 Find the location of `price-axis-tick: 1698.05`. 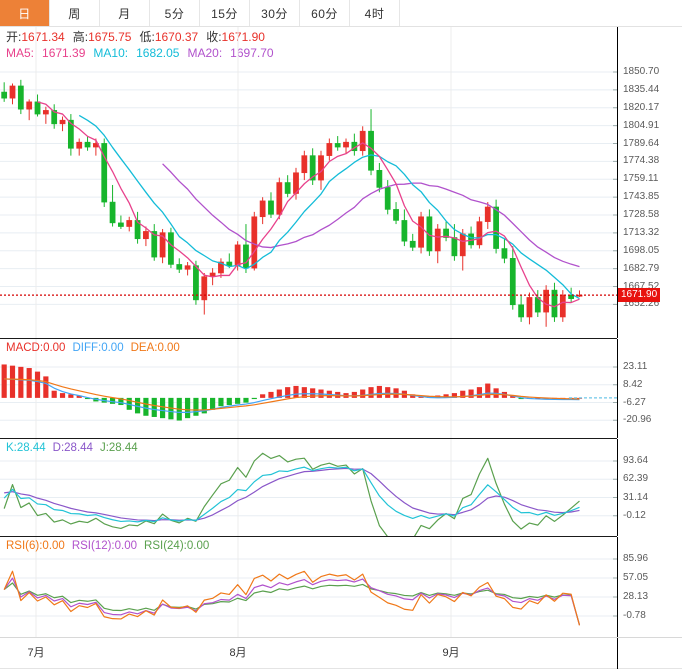

price-axis-tick: 1698.05 is located at coordinates (641, 250).